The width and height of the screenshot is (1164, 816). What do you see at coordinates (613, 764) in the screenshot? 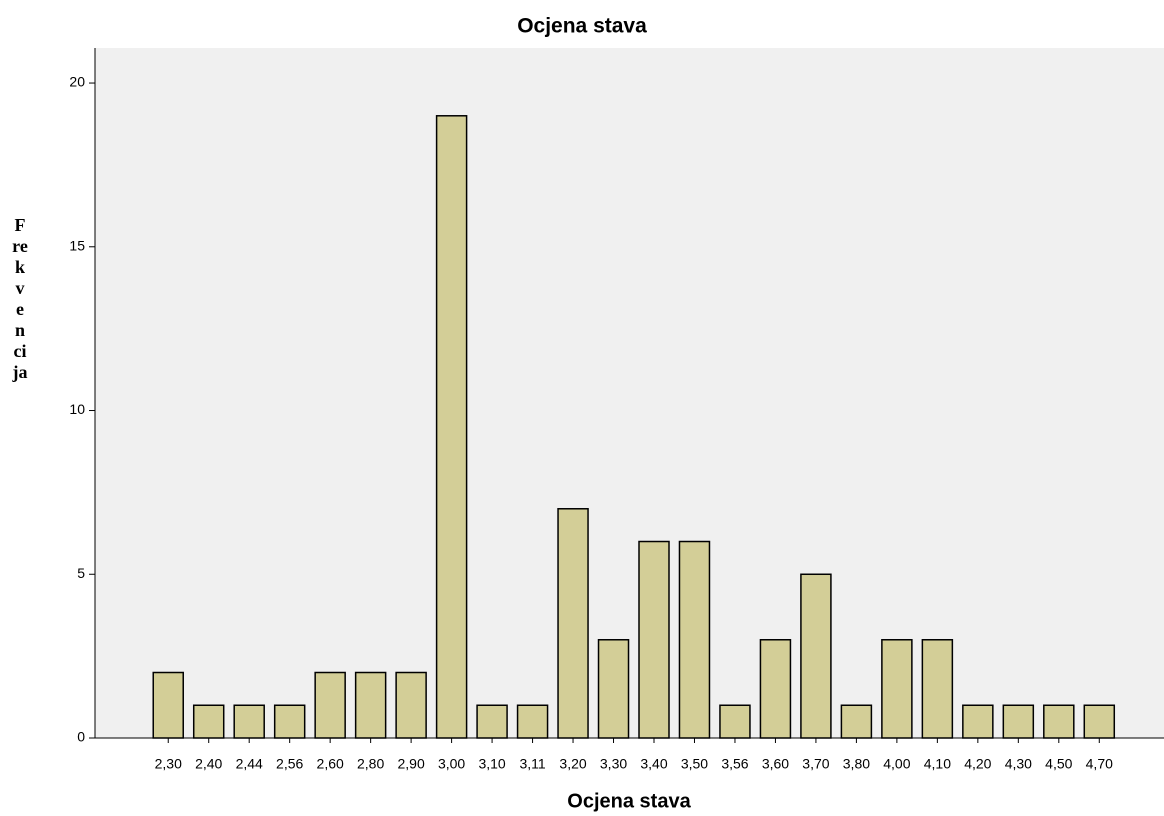
I see `x-tick-label: 3,30` at bounding box center [613, 764].